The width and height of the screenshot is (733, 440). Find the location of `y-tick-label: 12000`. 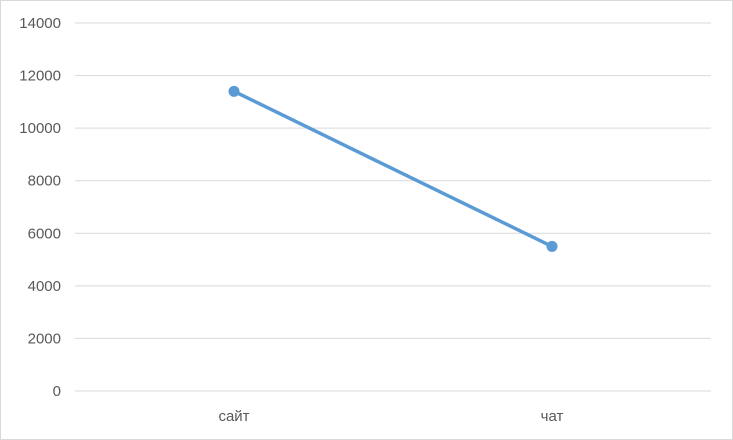

y-tick-label: 12000 is located at coordinates (40, 76).